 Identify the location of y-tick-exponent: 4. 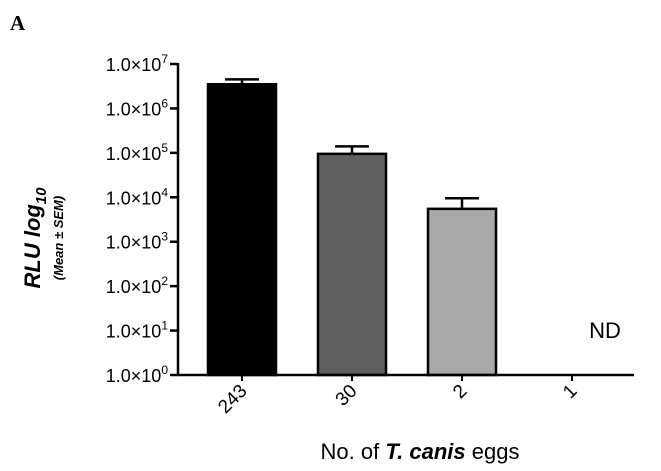
(164, 192).